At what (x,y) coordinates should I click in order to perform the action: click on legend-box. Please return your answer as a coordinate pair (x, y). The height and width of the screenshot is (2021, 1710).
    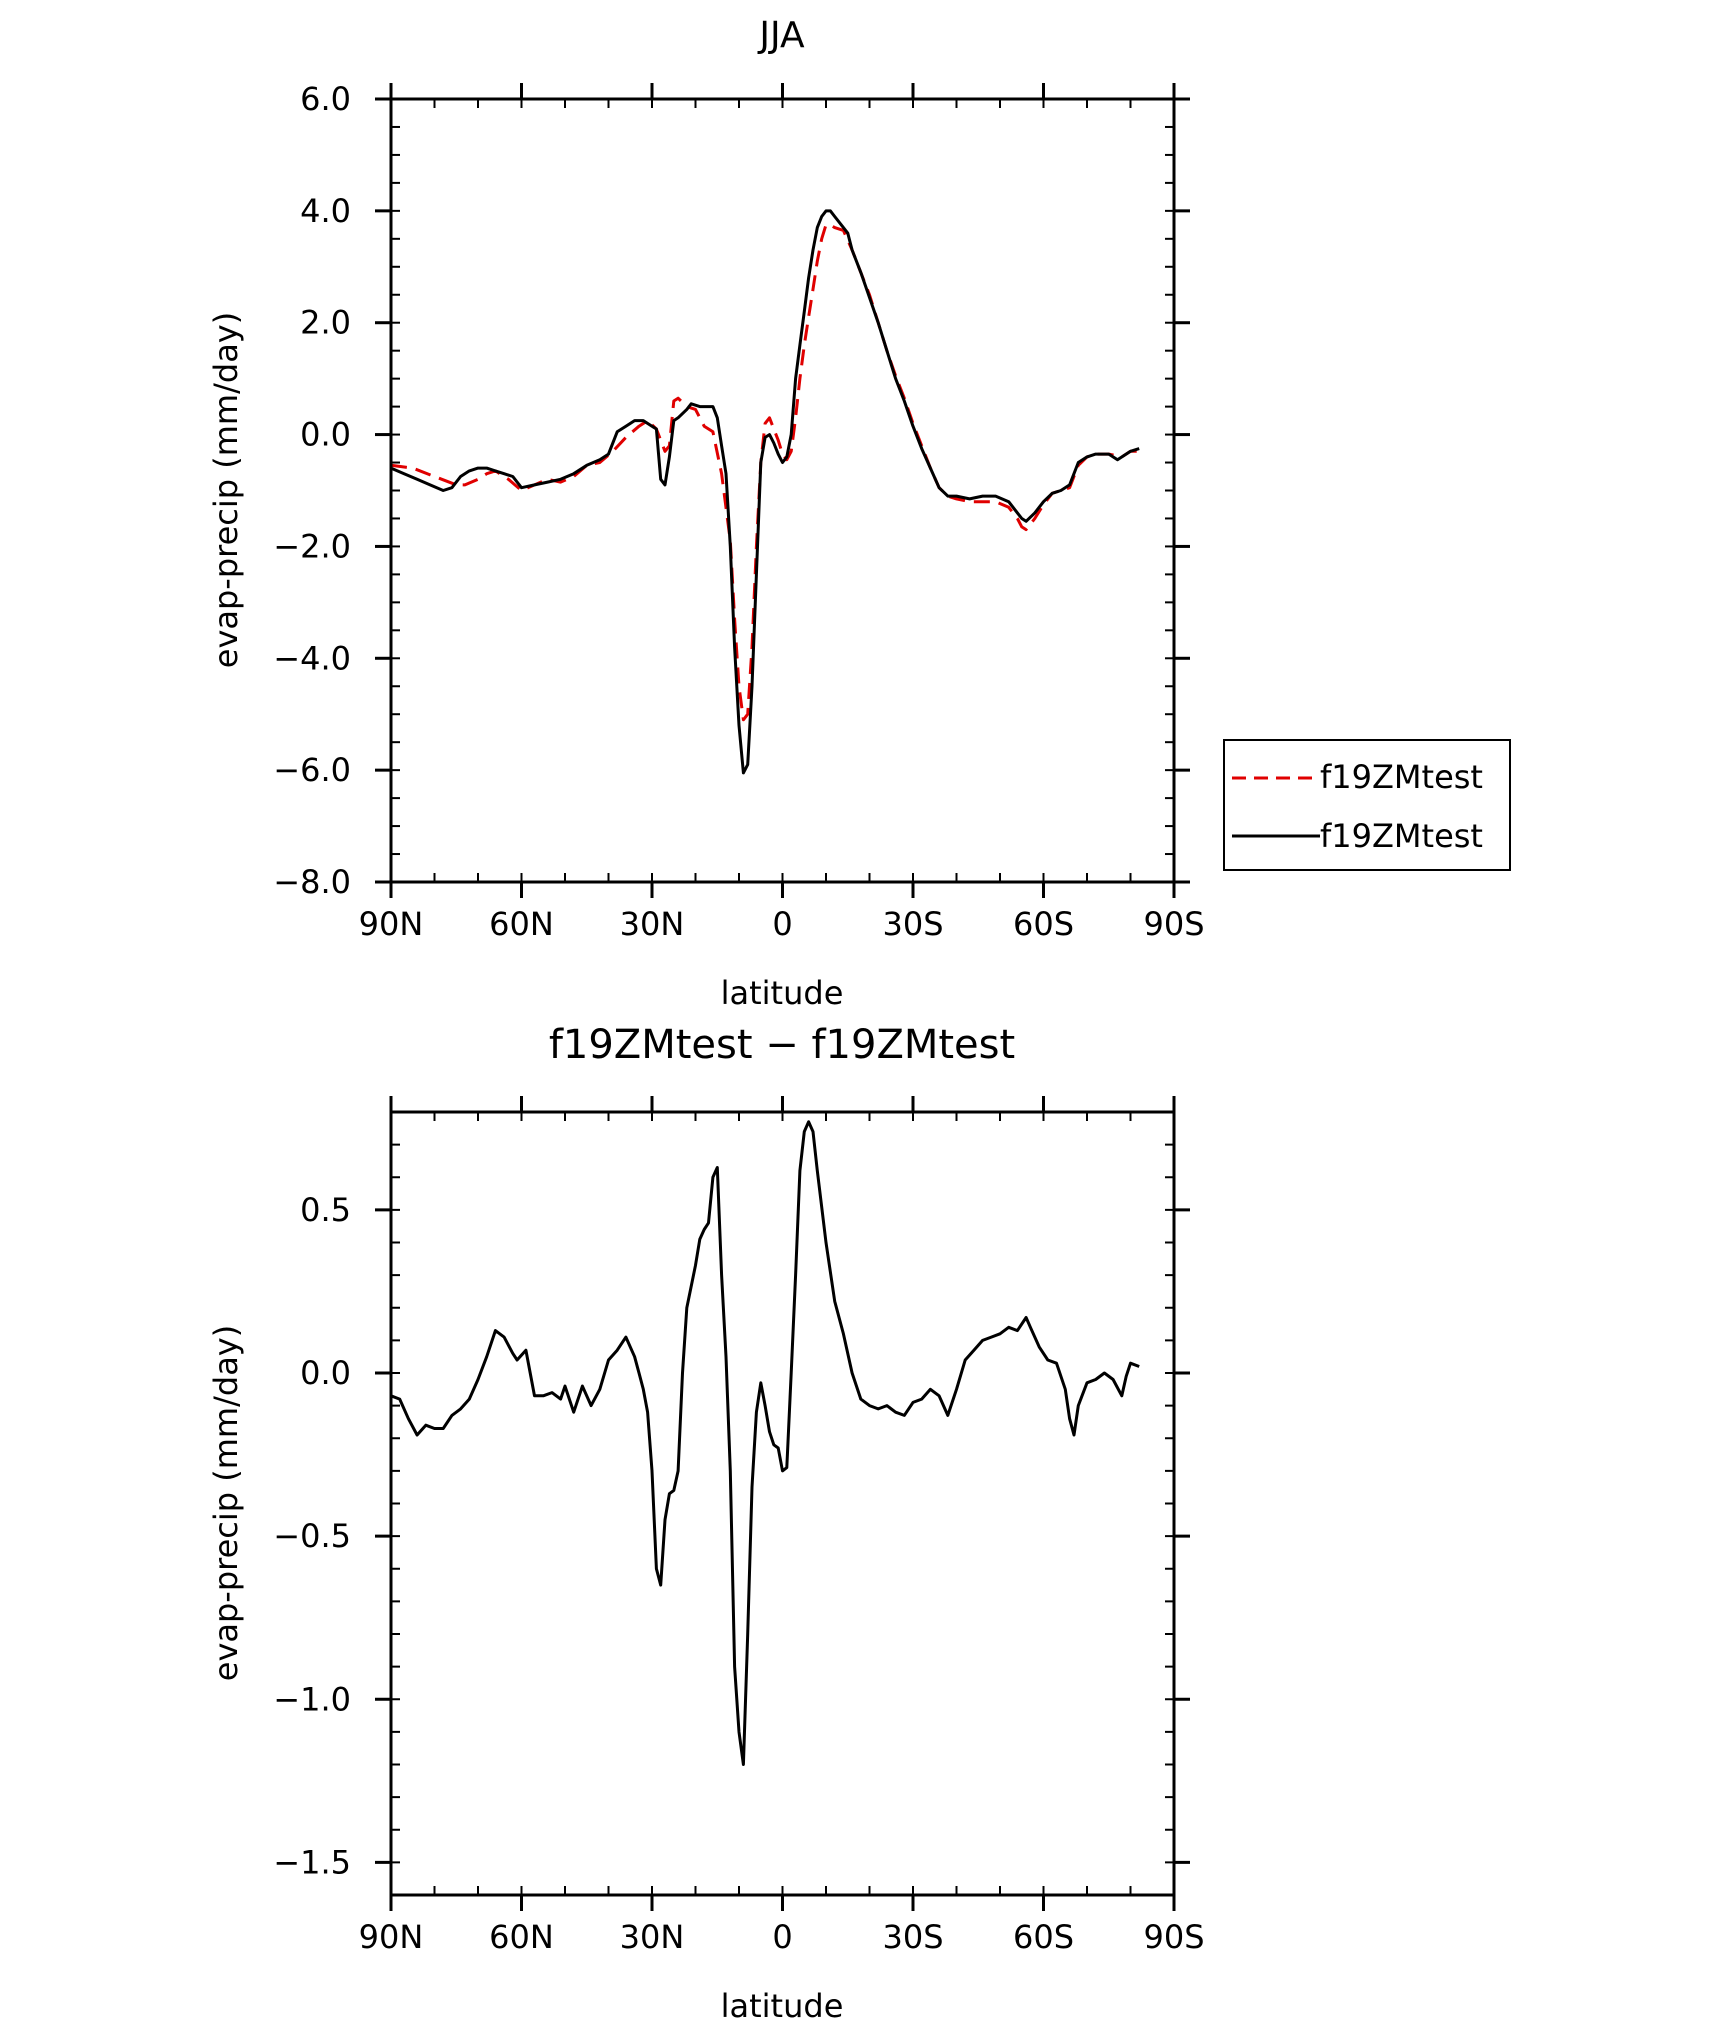
    Looking at the image, I should click on (1367, 805).